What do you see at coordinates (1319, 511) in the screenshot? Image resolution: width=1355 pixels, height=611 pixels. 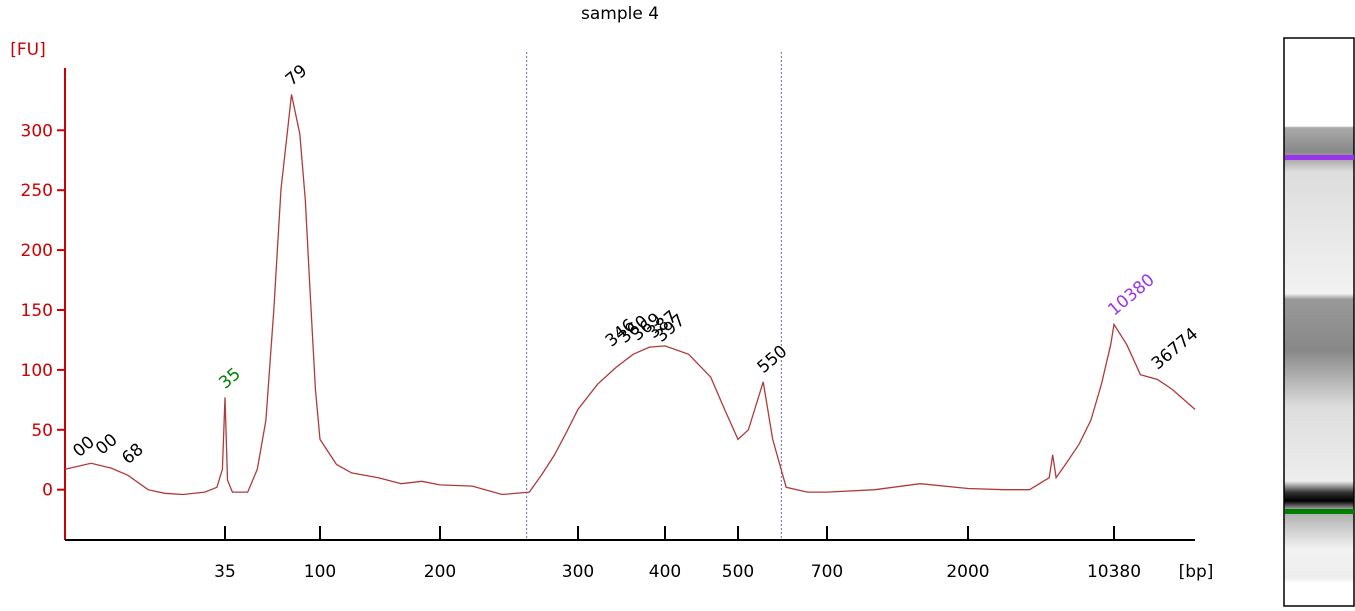 I see `gel-lower-marker` at bounding box center [1319, 511].